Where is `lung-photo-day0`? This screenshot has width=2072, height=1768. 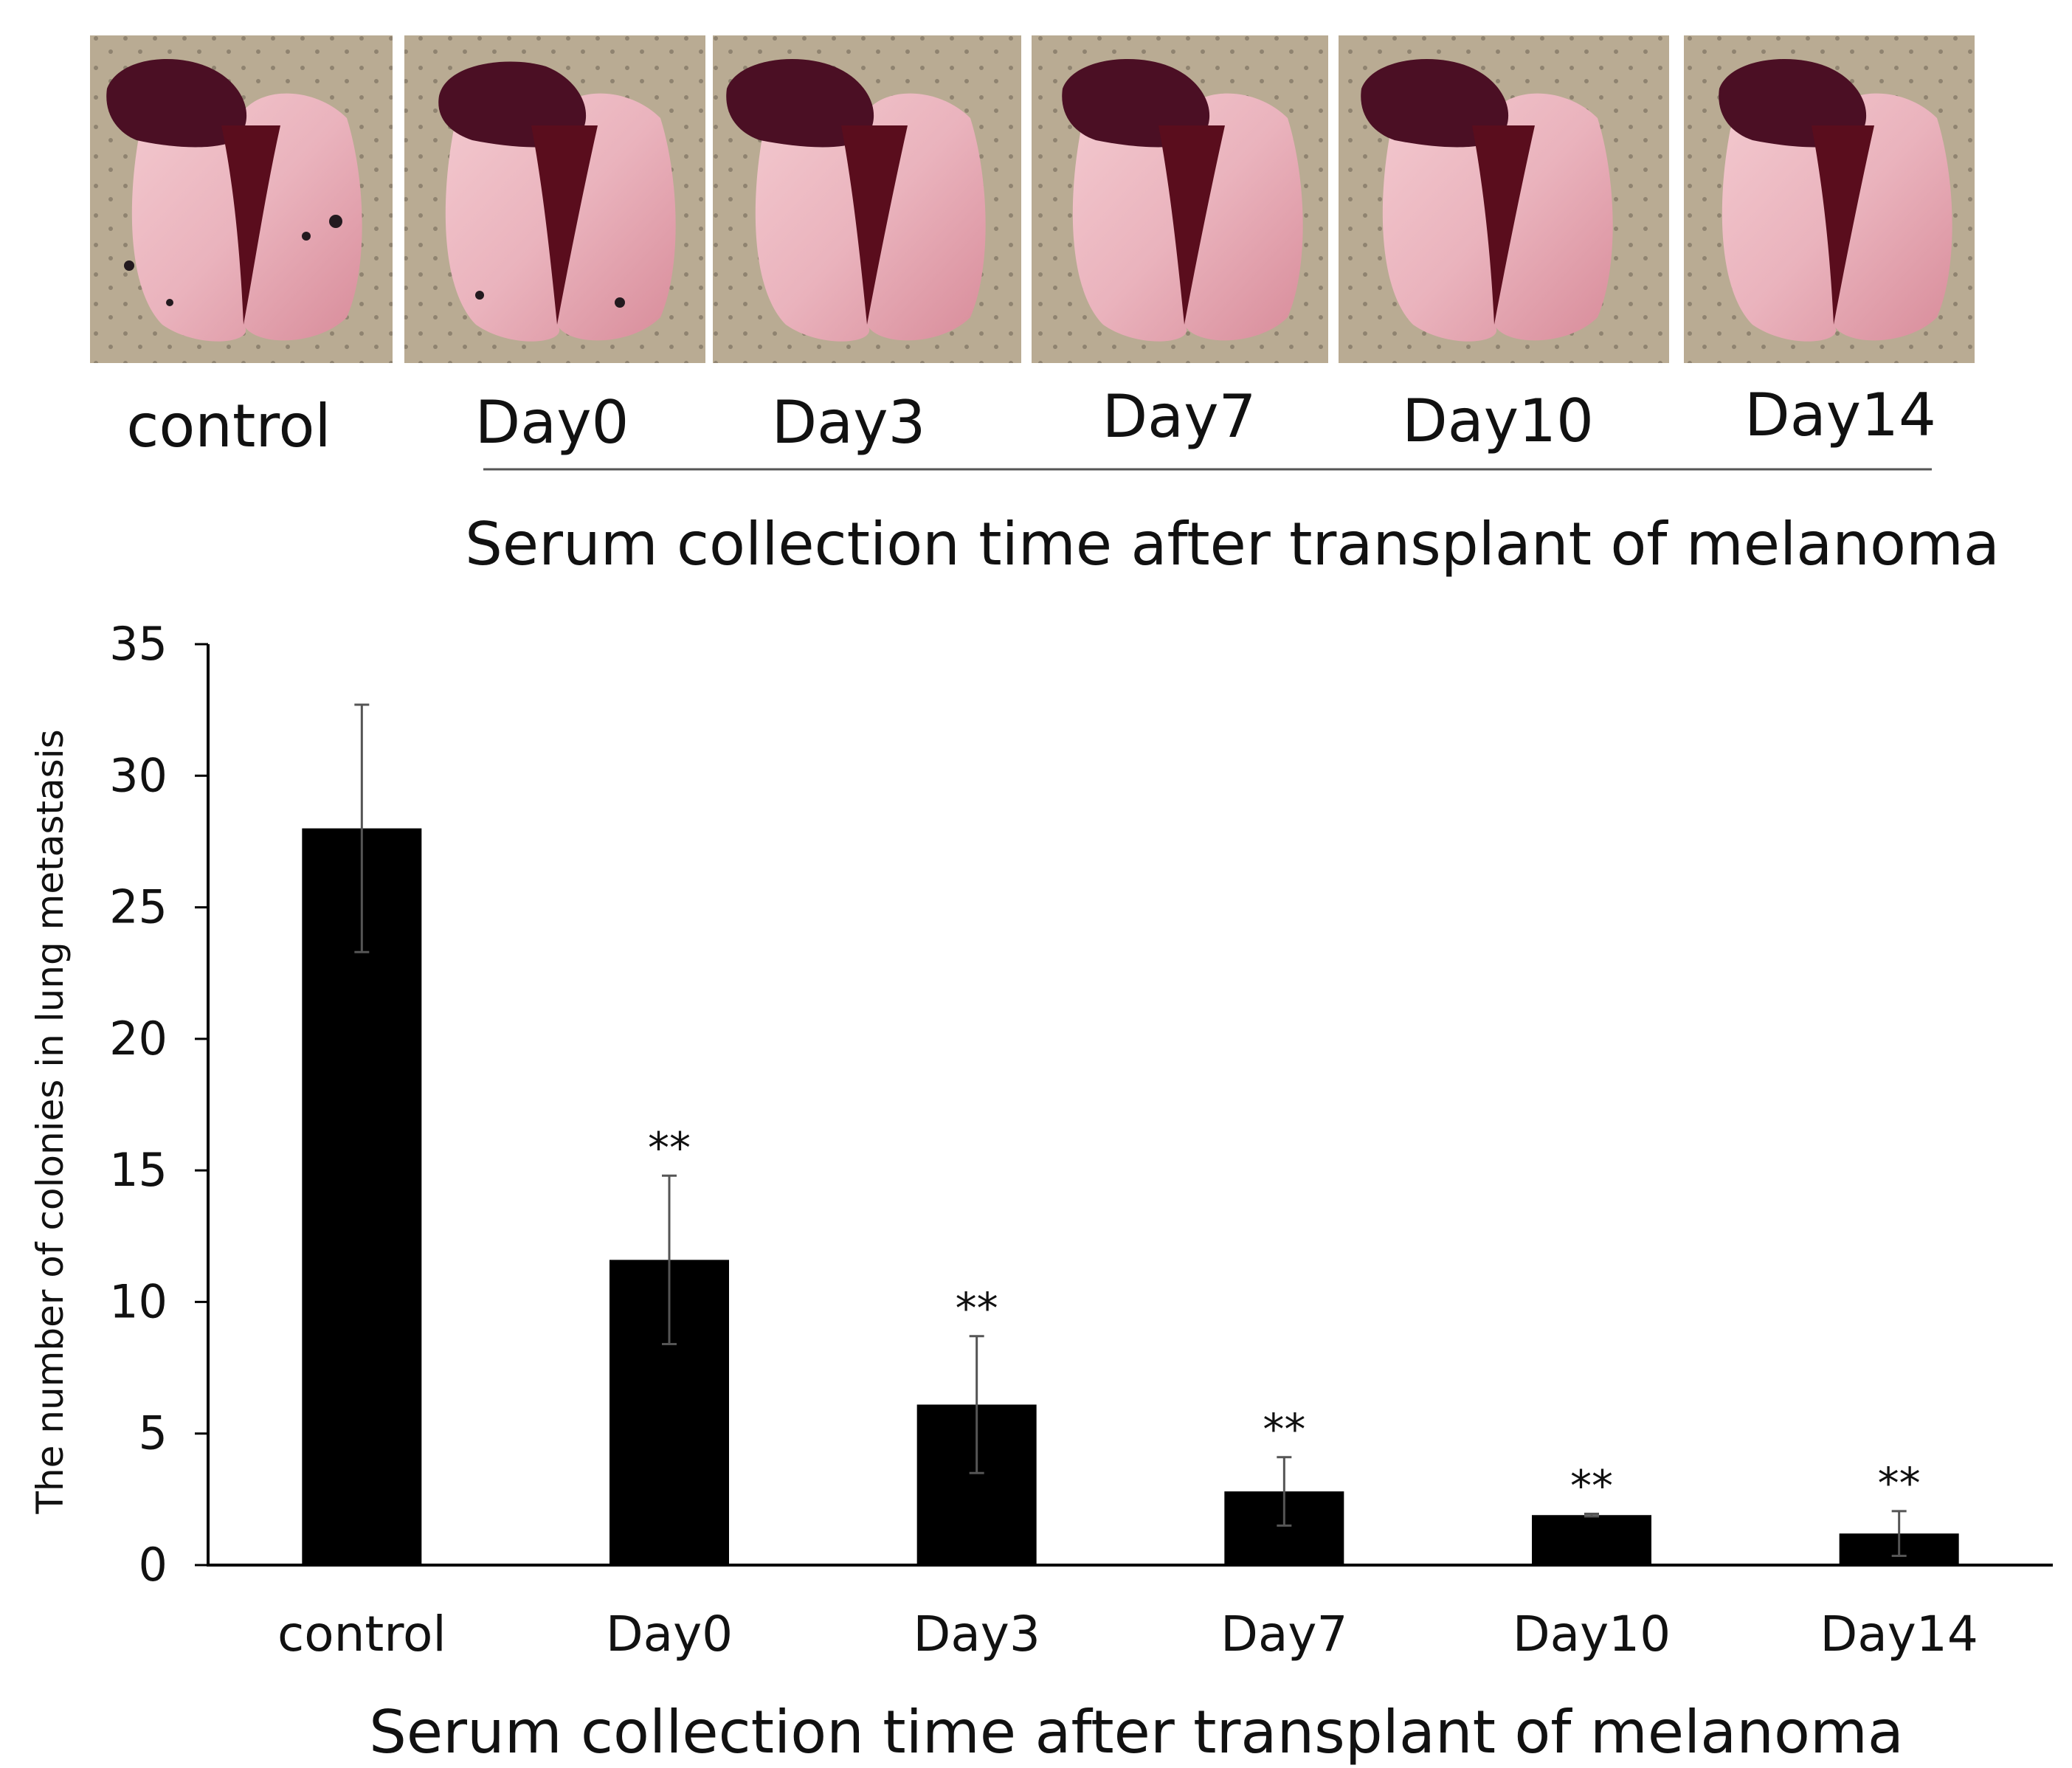
lung-photo-day0 is located at coordinates (554, 199).